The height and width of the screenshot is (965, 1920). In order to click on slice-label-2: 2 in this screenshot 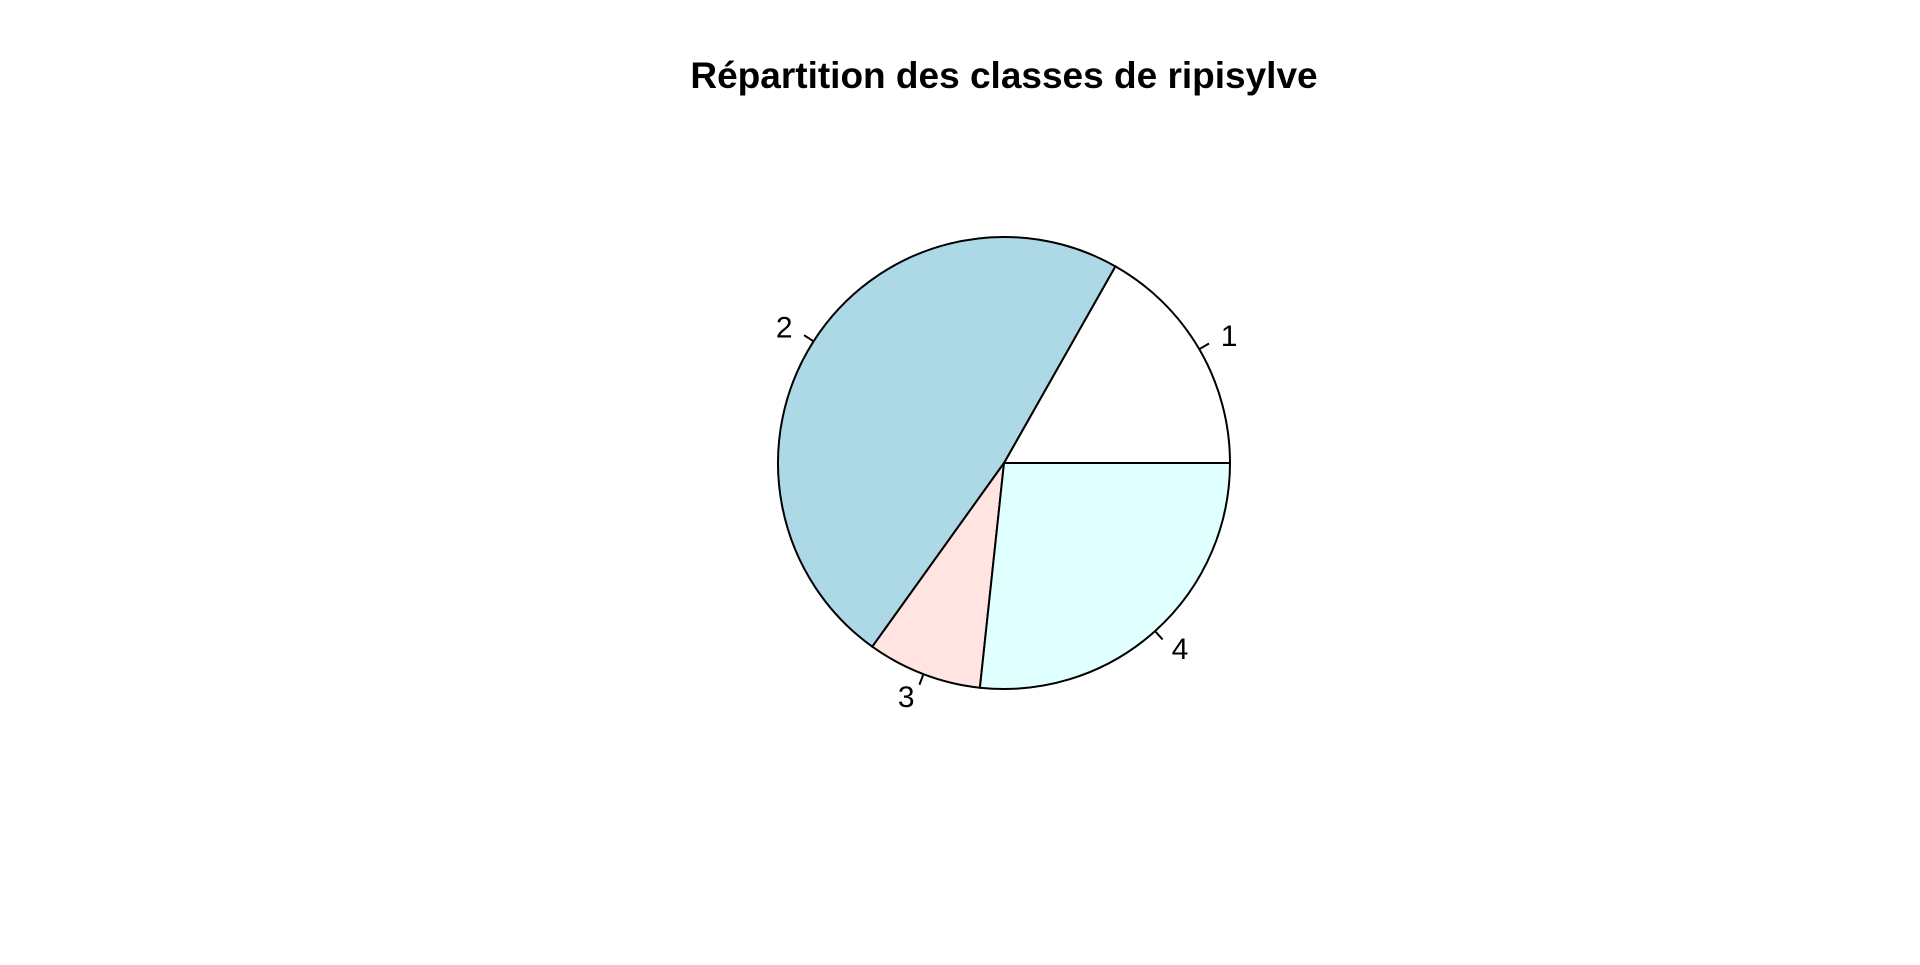, I will do `click(784, 327)`.